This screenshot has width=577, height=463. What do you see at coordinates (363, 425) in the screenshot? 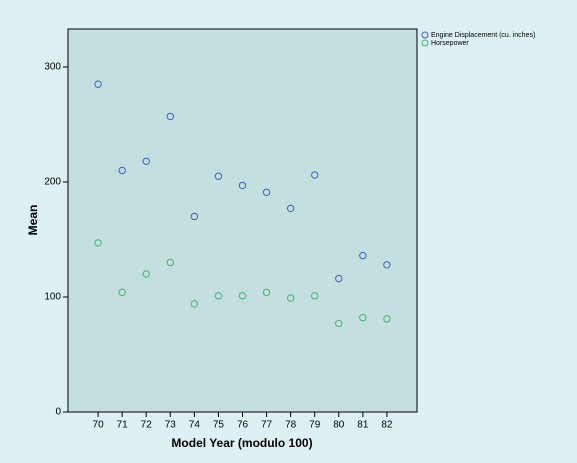
I see `x-tick-label: 81` at bounding box center [363, 425].